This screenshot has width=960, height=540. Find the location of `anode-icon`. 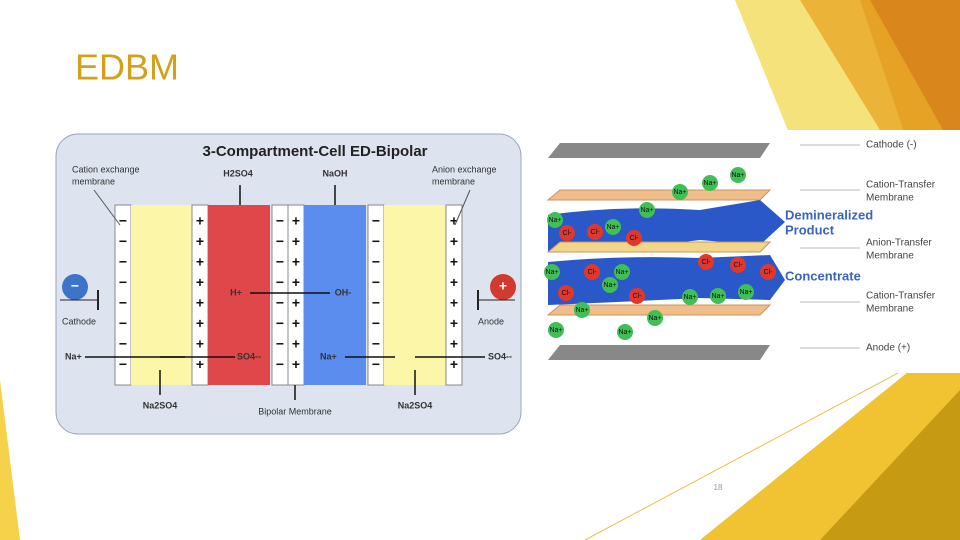

anode-icon is located at coordinates (503, 287).